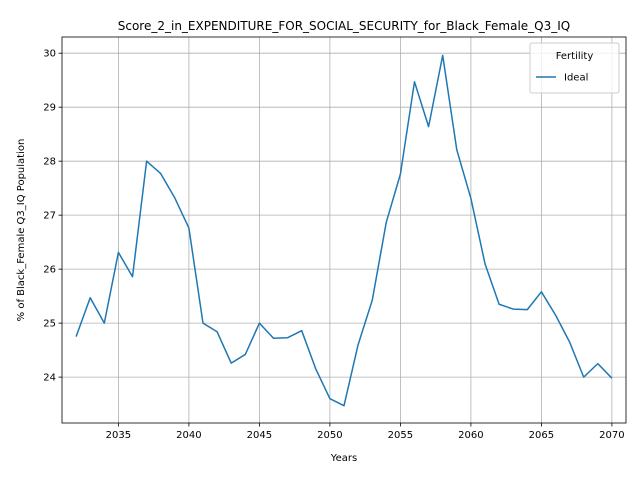  Describe the element at coordinates (49, 108) in the screenshot. I see `y-tick-label: 29` at that location.